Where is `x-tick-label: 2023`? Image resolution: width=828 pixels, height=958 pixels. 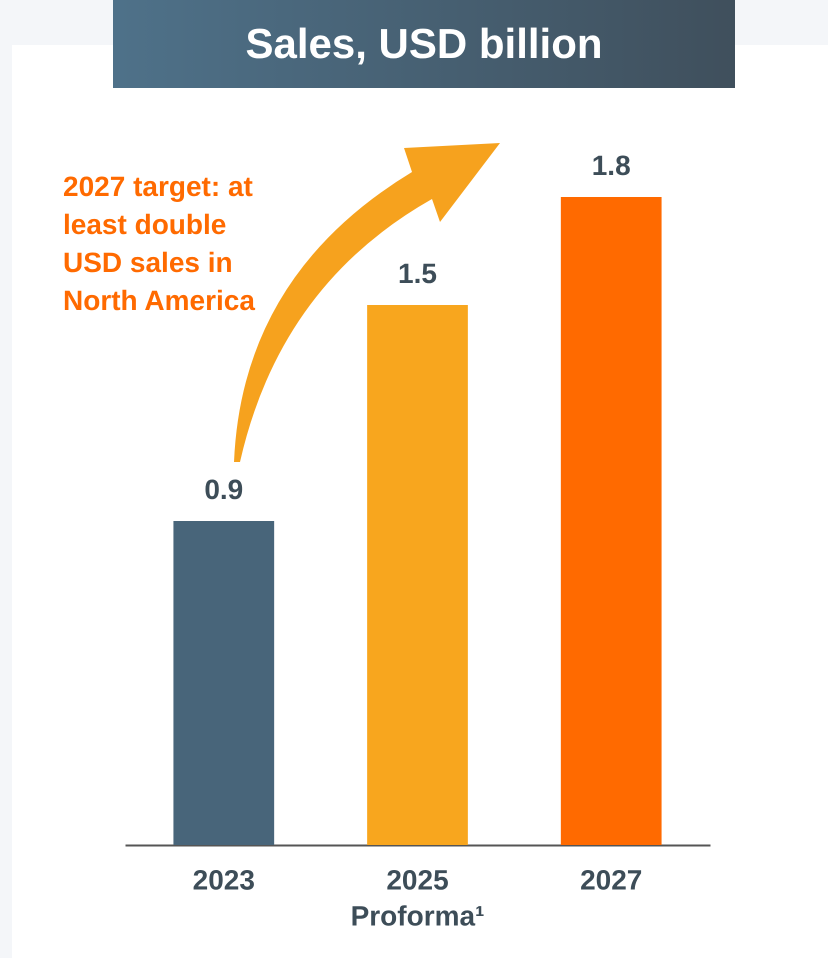
x-tick-label: 2023 is located at coordinates (223, 880).